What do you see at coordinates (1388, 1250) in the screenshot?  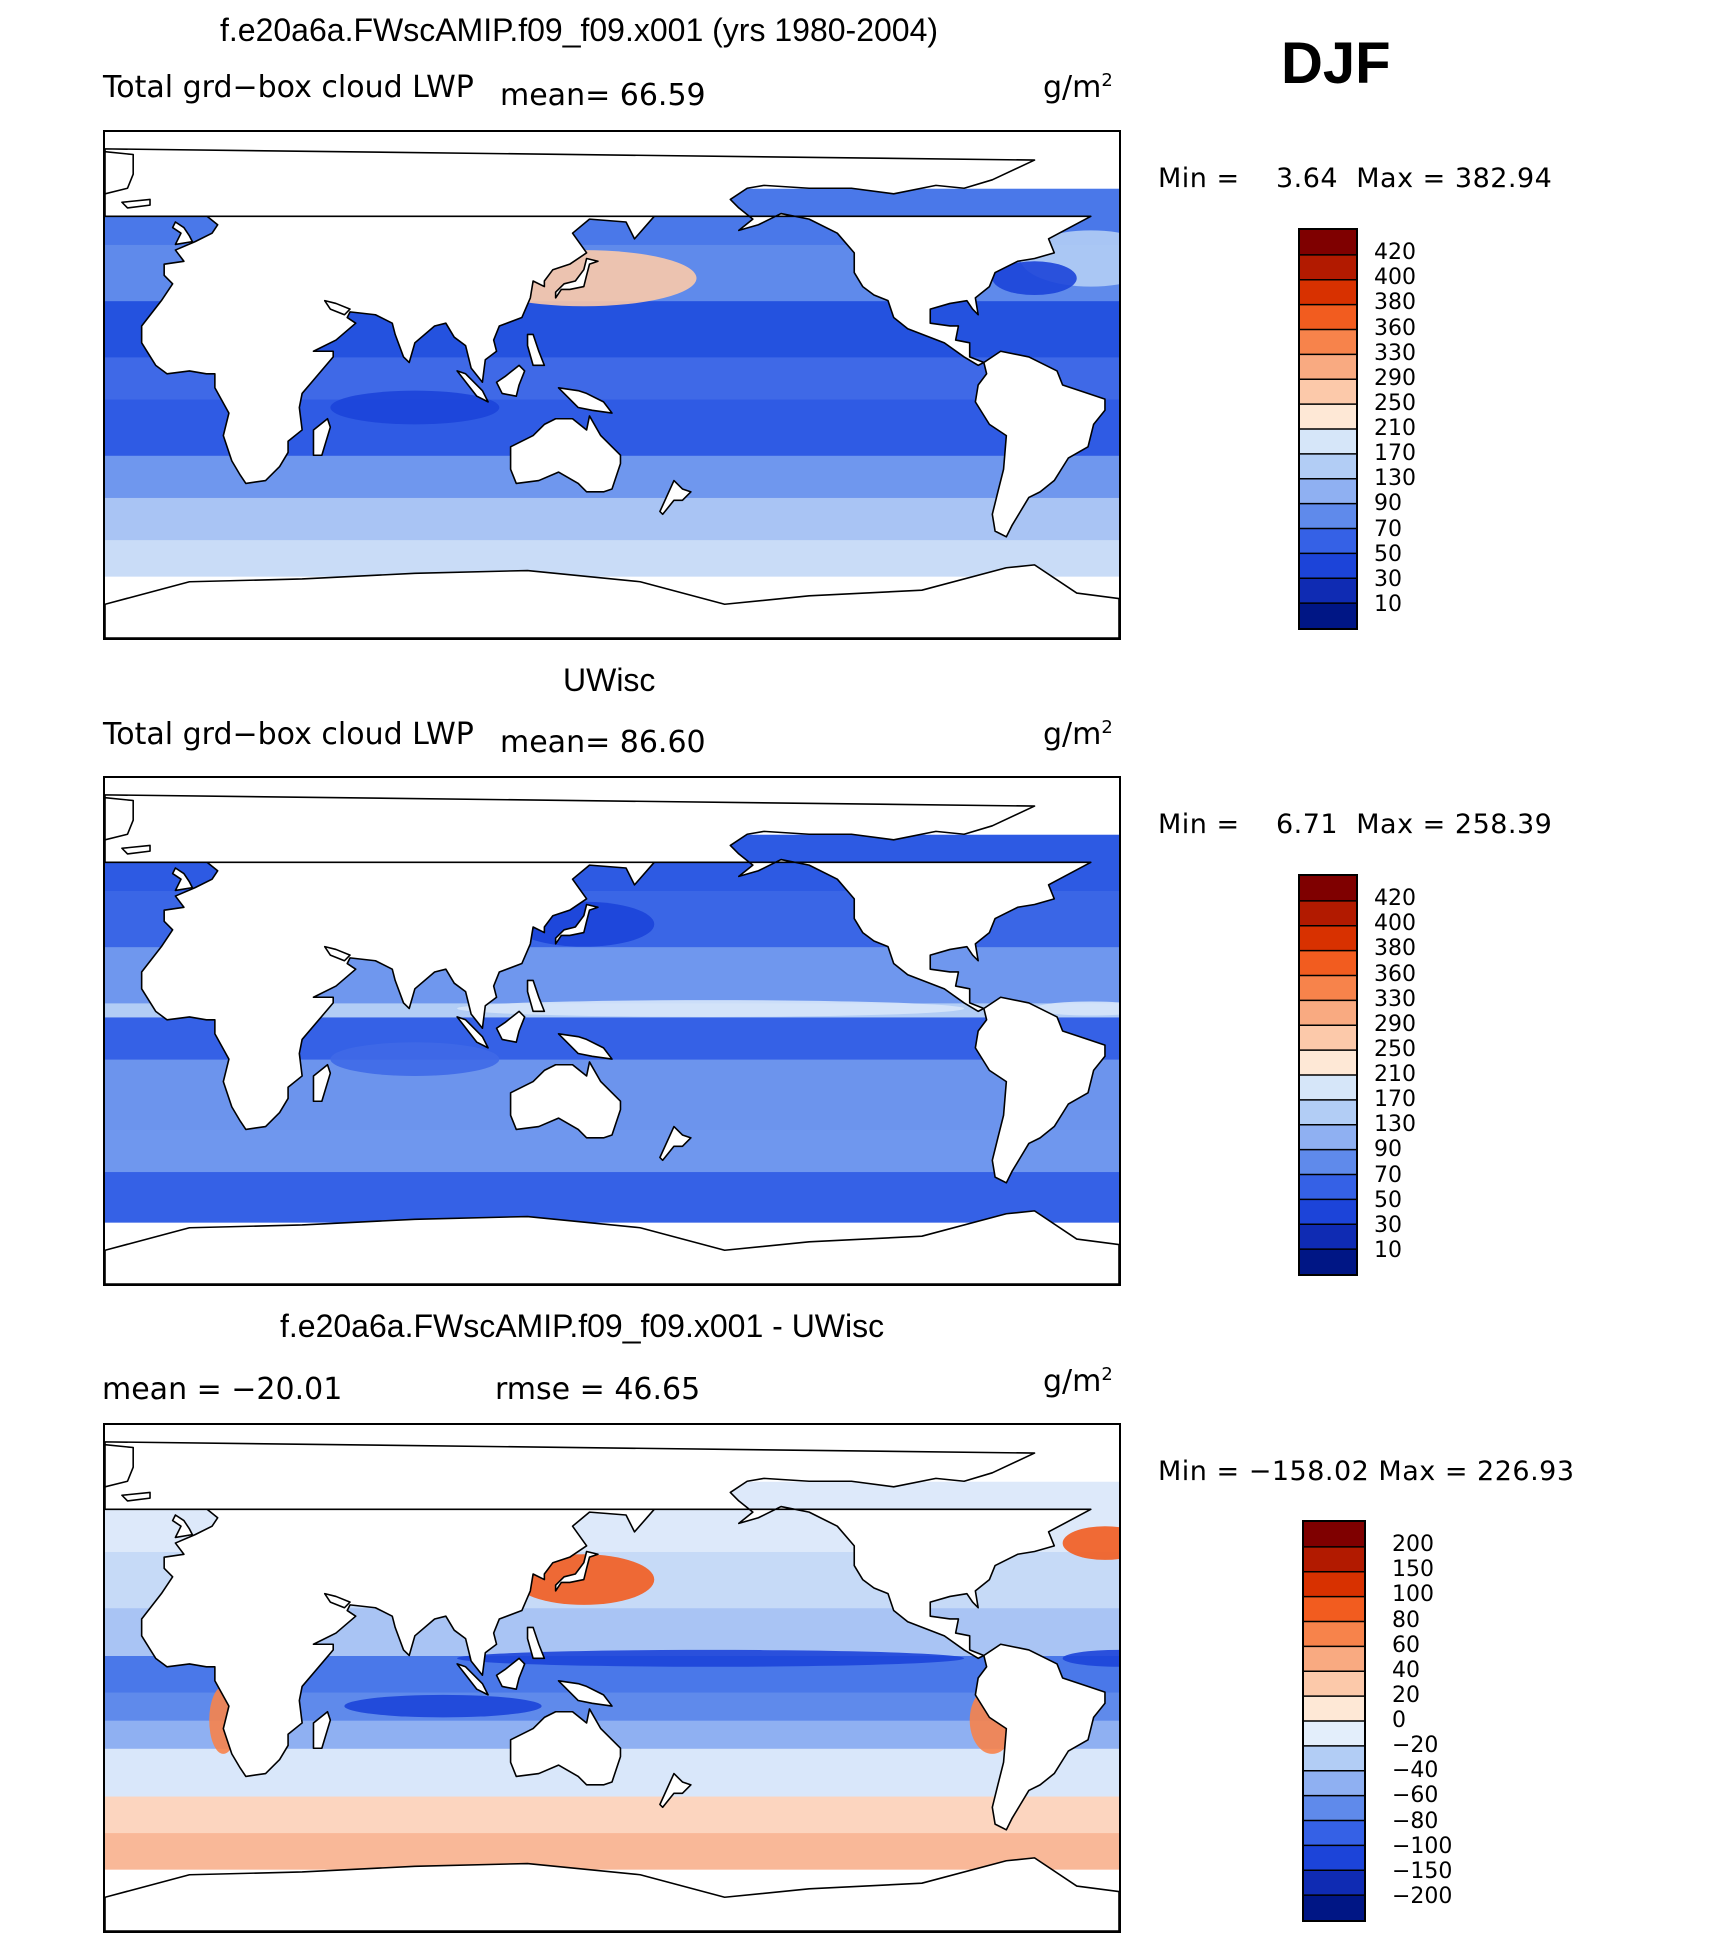 I see `colorbar-tick-label: 10` at bounding box center [1388, 1250].